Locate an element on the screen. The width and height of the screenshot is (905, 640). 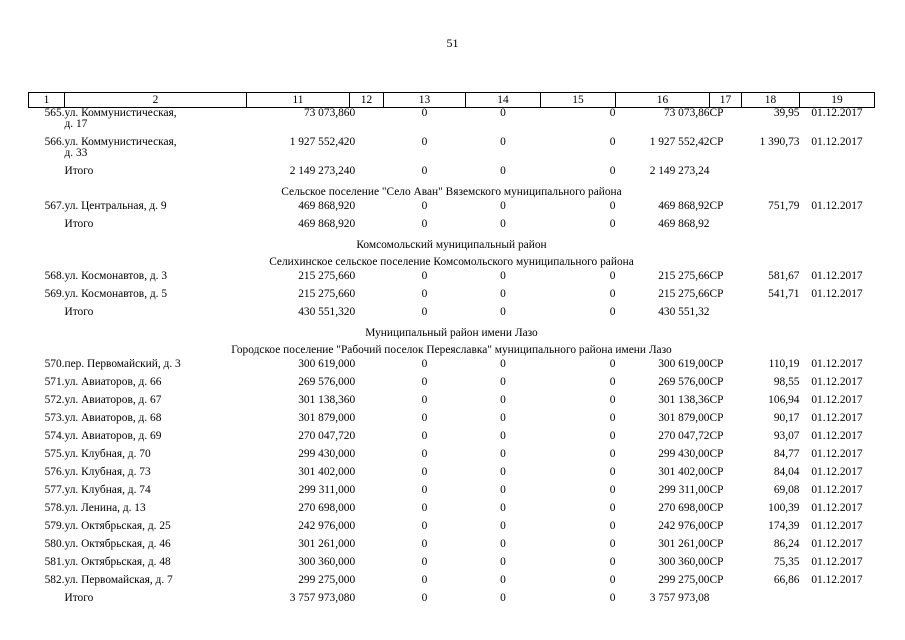
row-number: 575. is located at coordinates (54, 454).